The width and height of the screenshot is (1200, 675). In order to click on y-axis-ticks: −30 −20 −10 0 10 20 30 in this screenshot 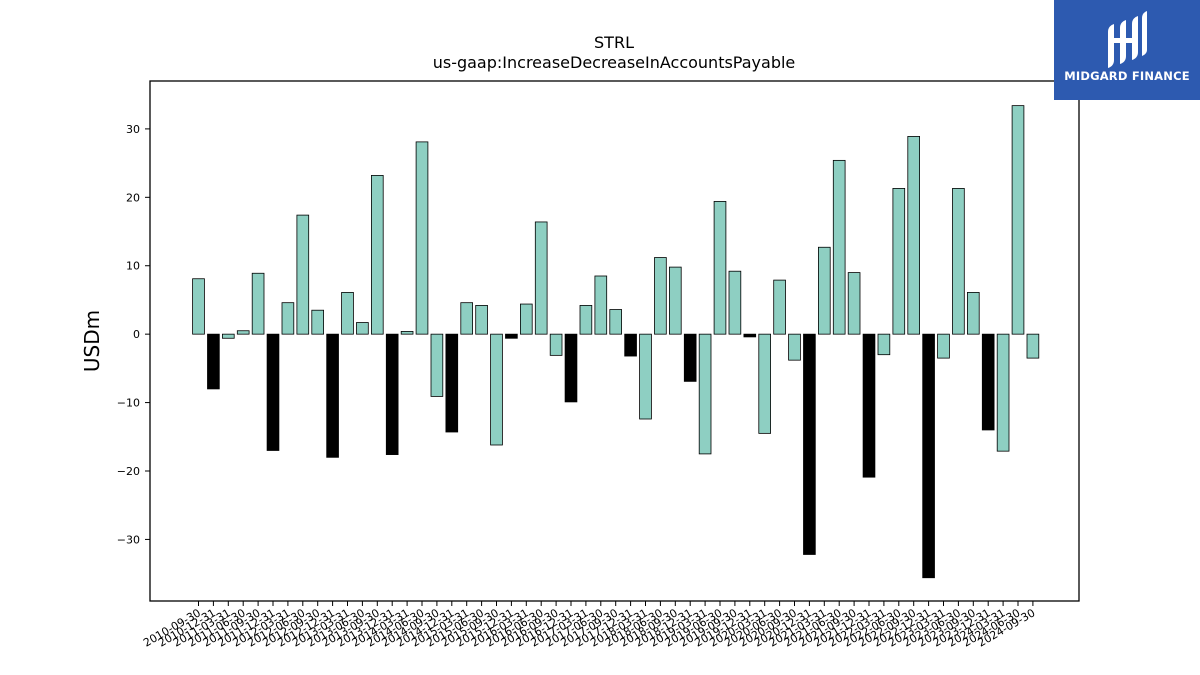, I will do `click(133, 334)`.